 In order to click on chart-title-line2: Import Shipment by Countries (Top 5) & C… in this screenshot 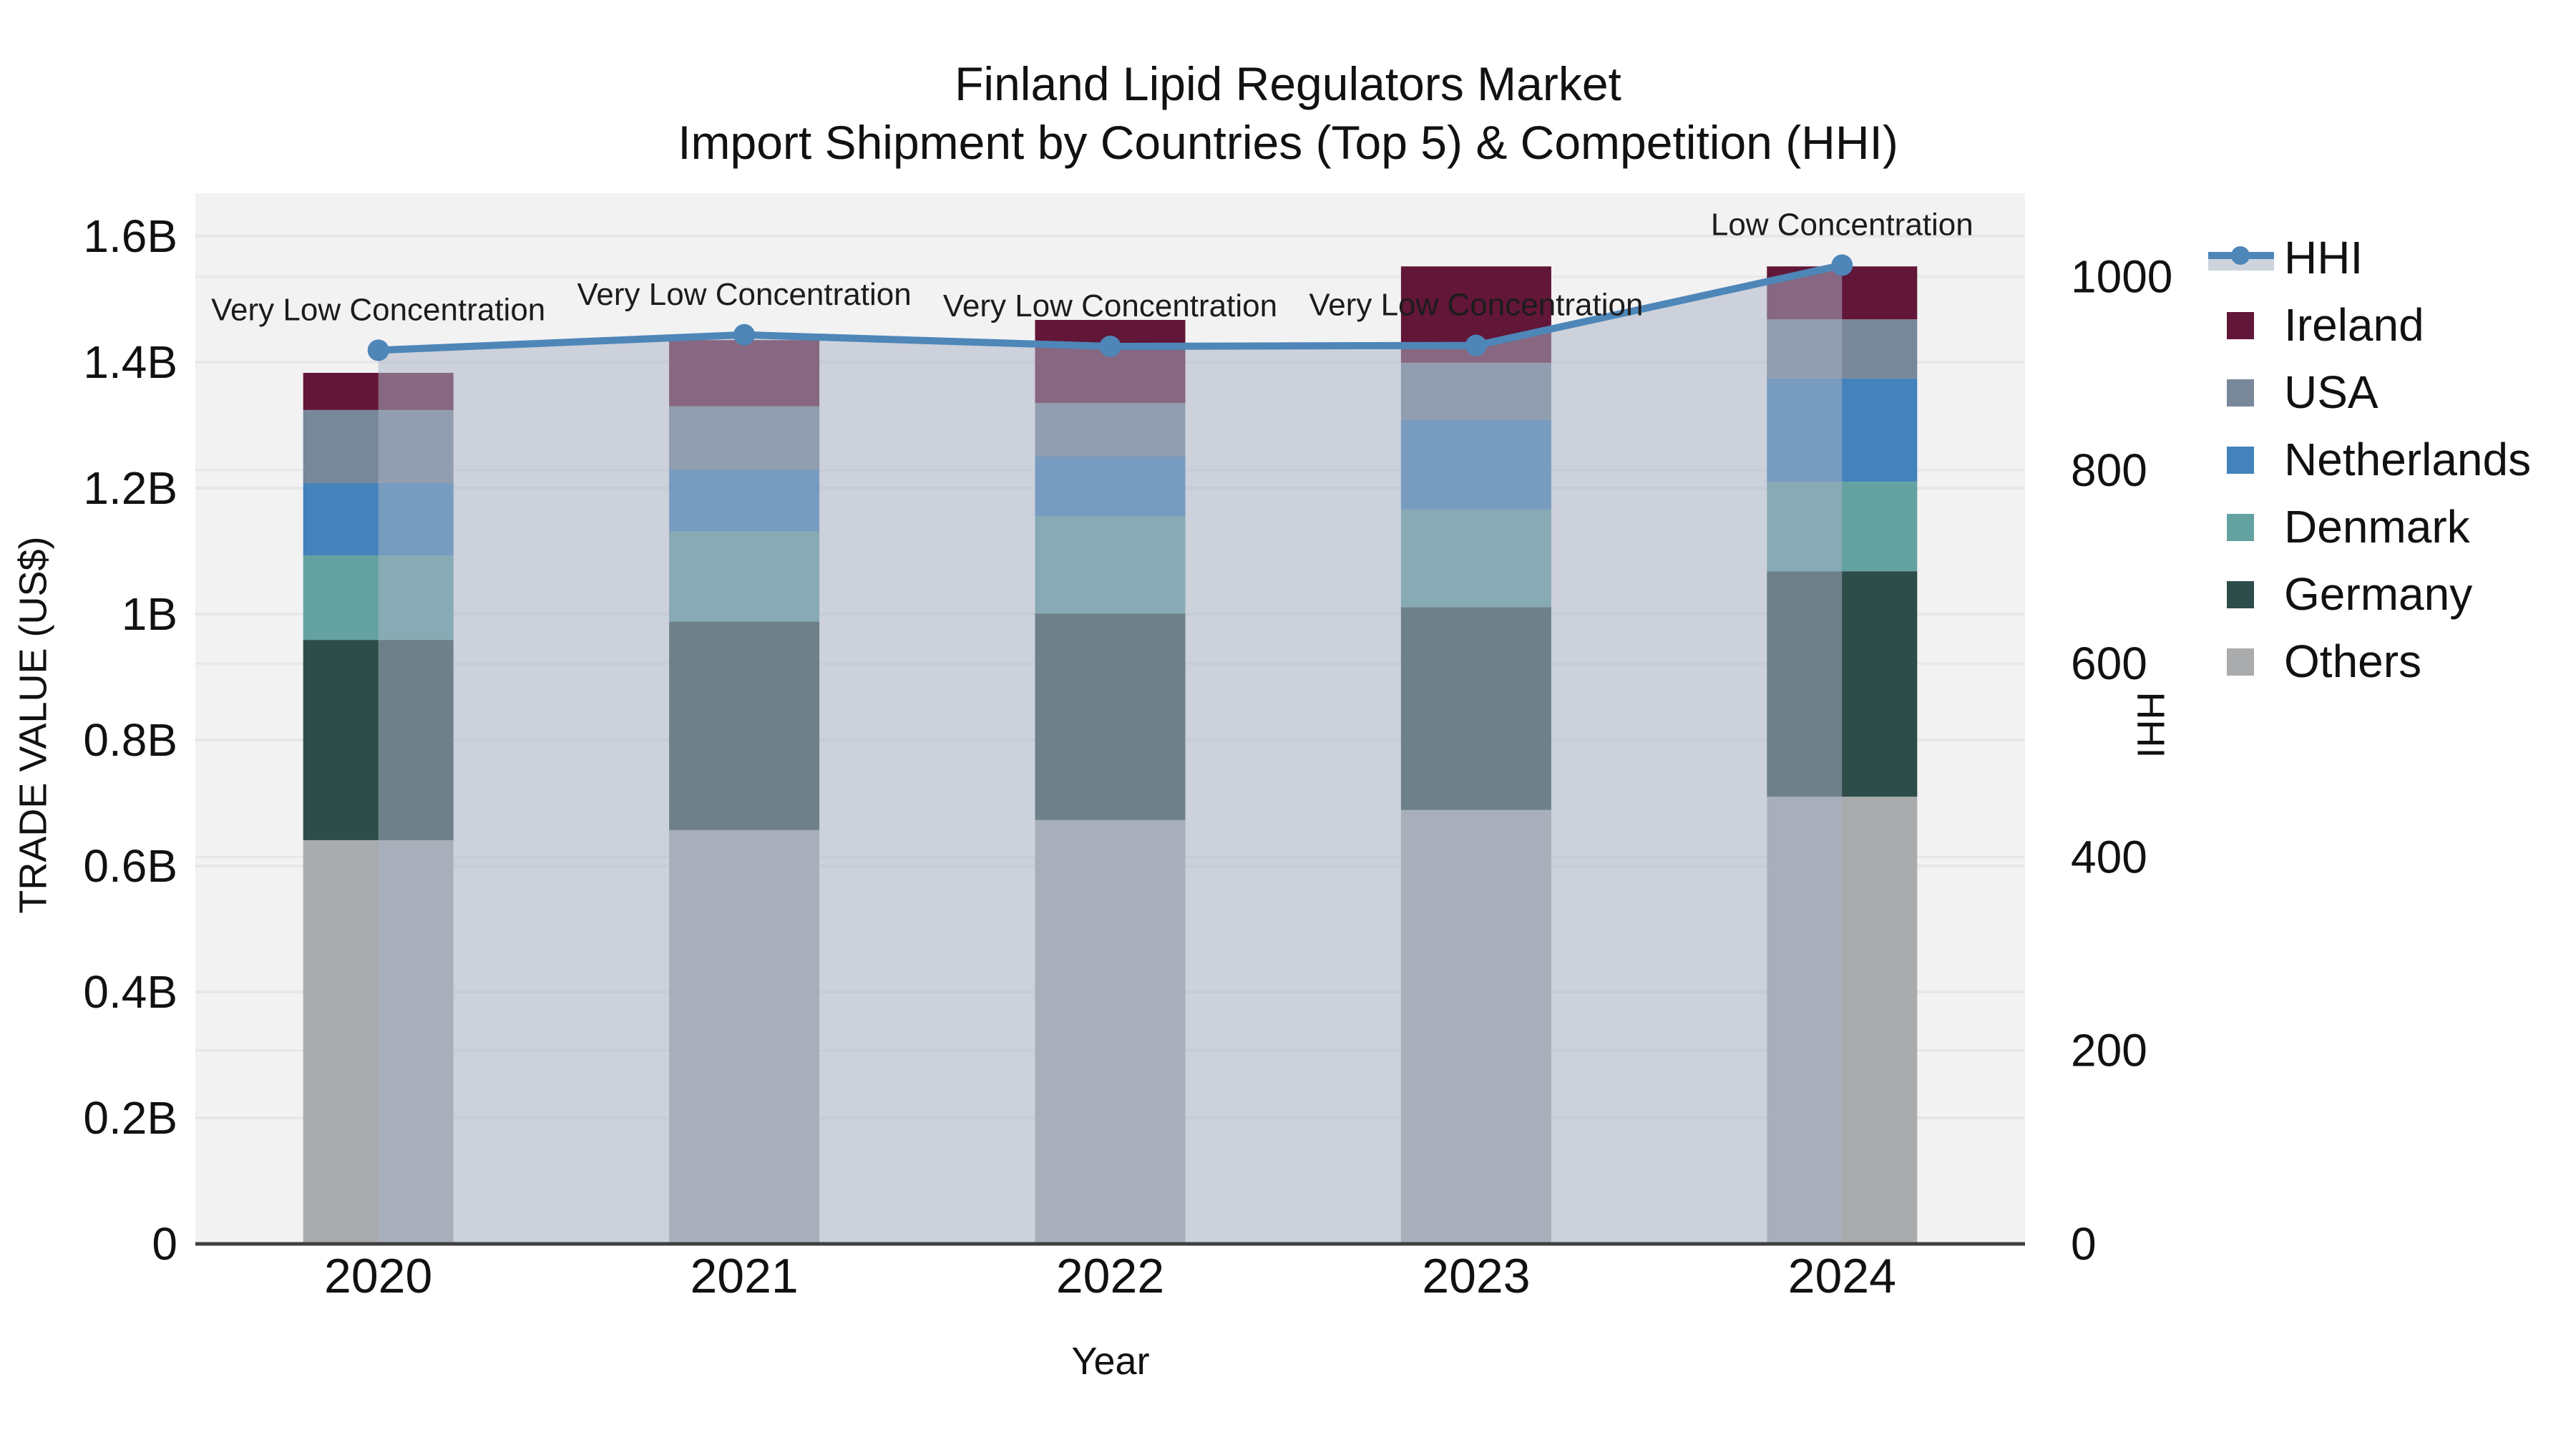, I will do `click(1288, 142)`.